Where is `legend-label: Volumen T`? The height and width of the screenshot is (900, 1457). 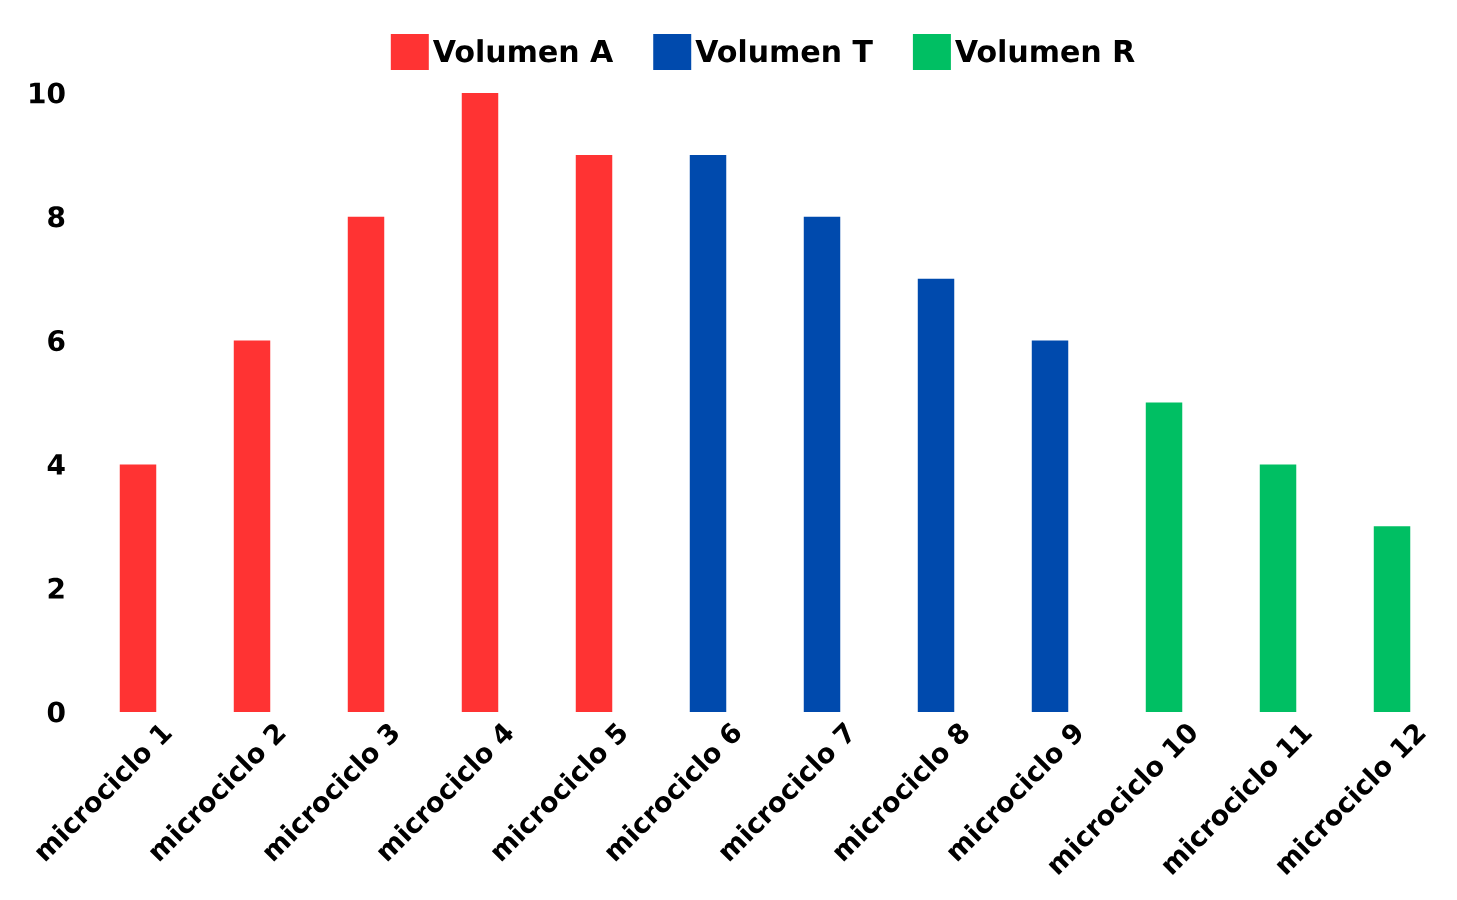
legend-label: Volumen T is located at coordinates (784, 51).